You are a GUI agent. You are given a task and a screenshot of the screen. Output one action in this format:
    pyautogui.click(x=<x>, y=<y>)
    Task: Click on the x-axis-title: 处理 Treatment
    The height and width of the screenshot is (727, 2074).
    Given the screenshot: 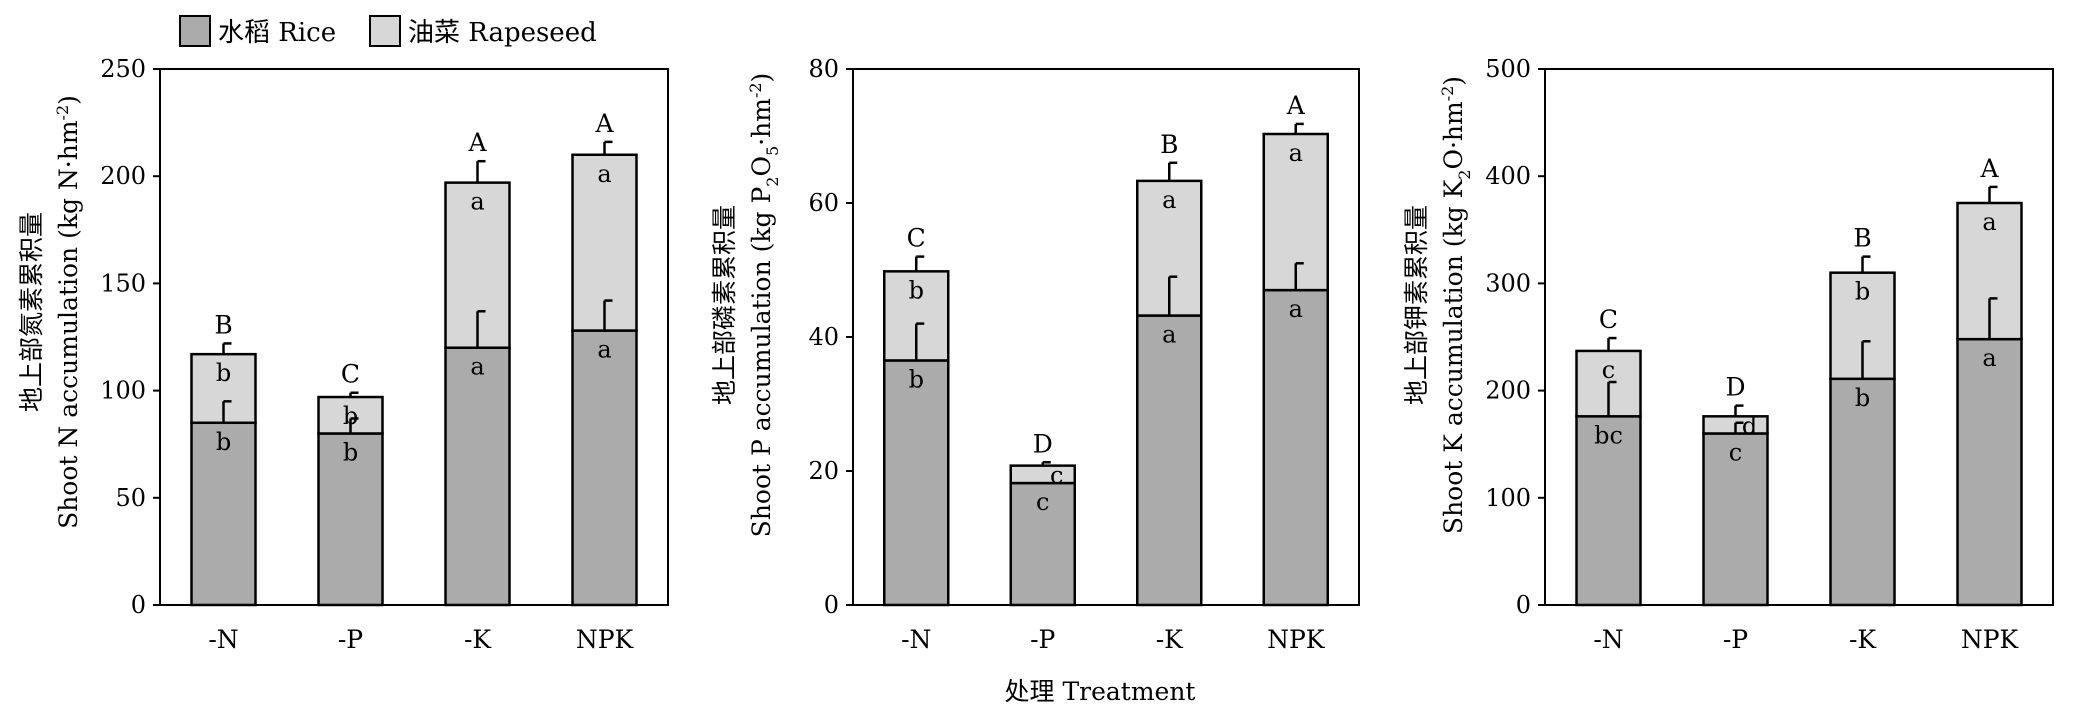 What is the action you would take?
    pyautogui.click(x=1100, y=691)
    